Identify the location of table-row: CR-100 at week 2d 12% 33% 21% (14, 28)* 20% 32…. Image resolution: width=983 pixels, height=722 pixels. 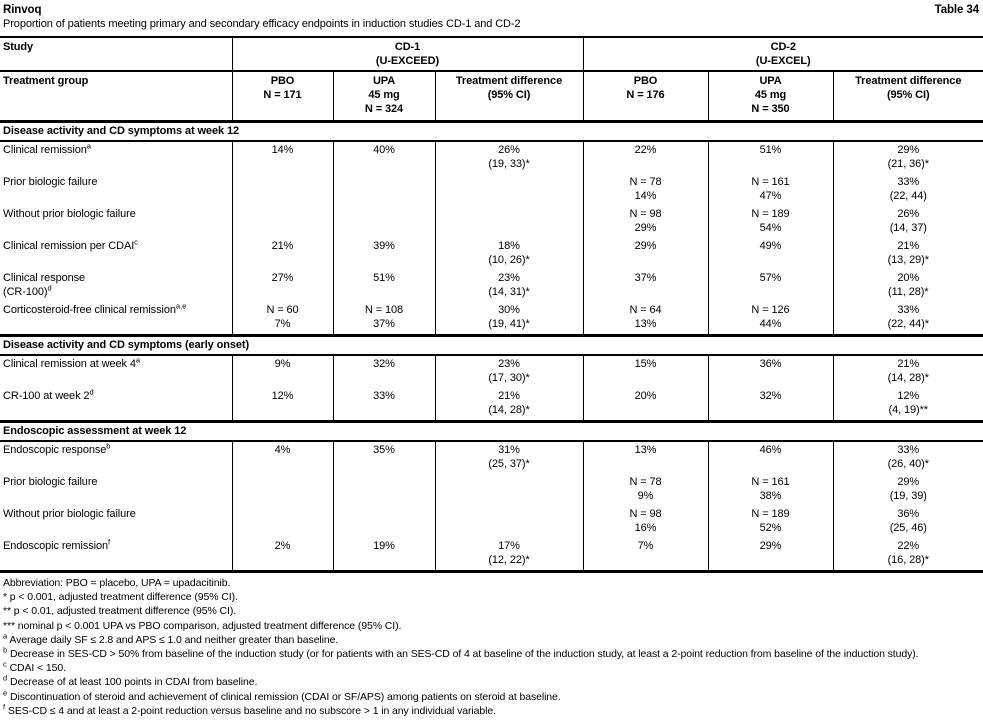
(491, 405).